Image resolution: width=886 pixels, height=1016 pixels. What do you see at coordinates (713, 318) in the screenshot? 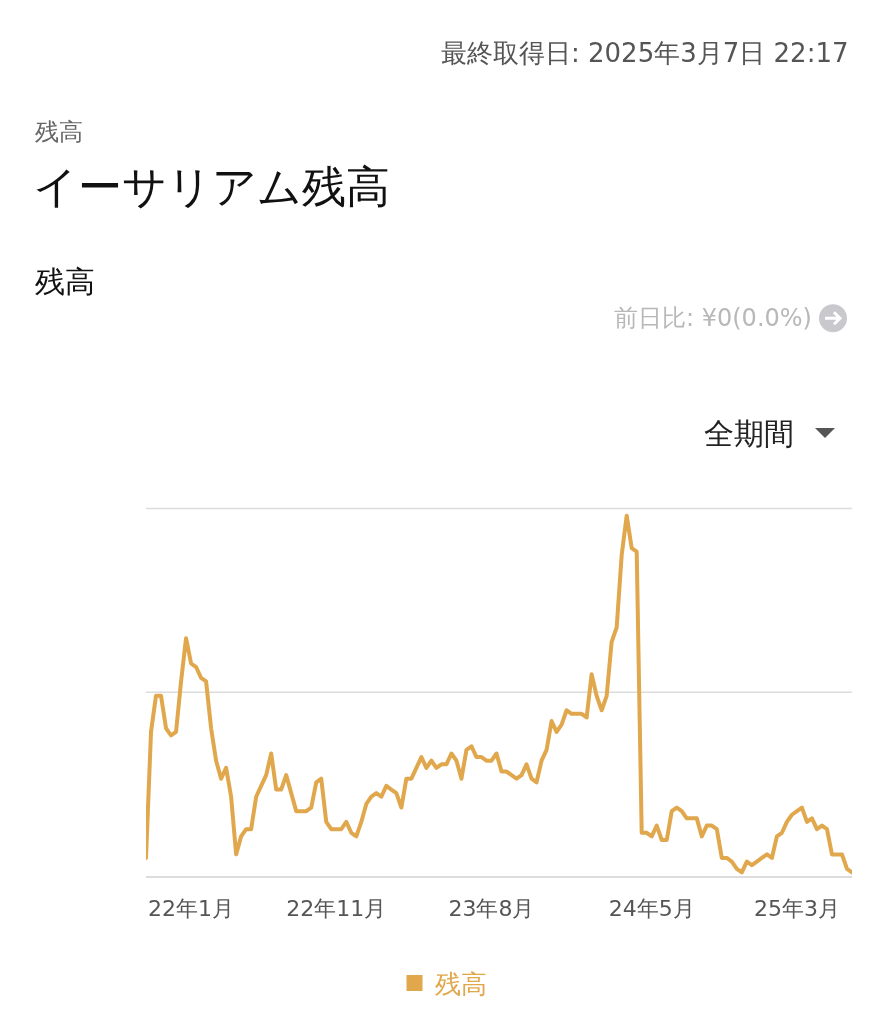
I see `text: 前日比: ¥0(0.0%)` at bounding box center [713, 318].